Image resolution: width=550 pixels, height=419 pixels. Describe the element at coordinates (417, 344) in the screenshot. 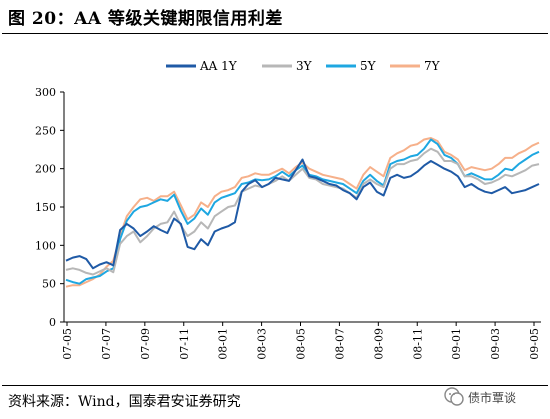

I see `x-tick-label: 08-11` at that location.